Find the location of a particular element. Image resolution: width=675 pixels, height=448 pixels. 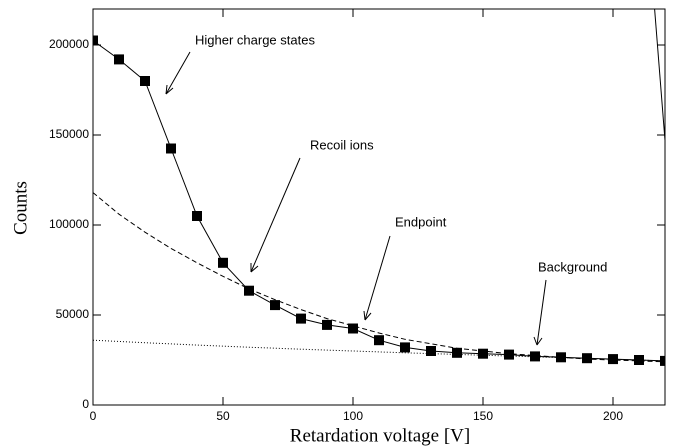

annotation: Higher charge states is located at coordinates (255, 39).